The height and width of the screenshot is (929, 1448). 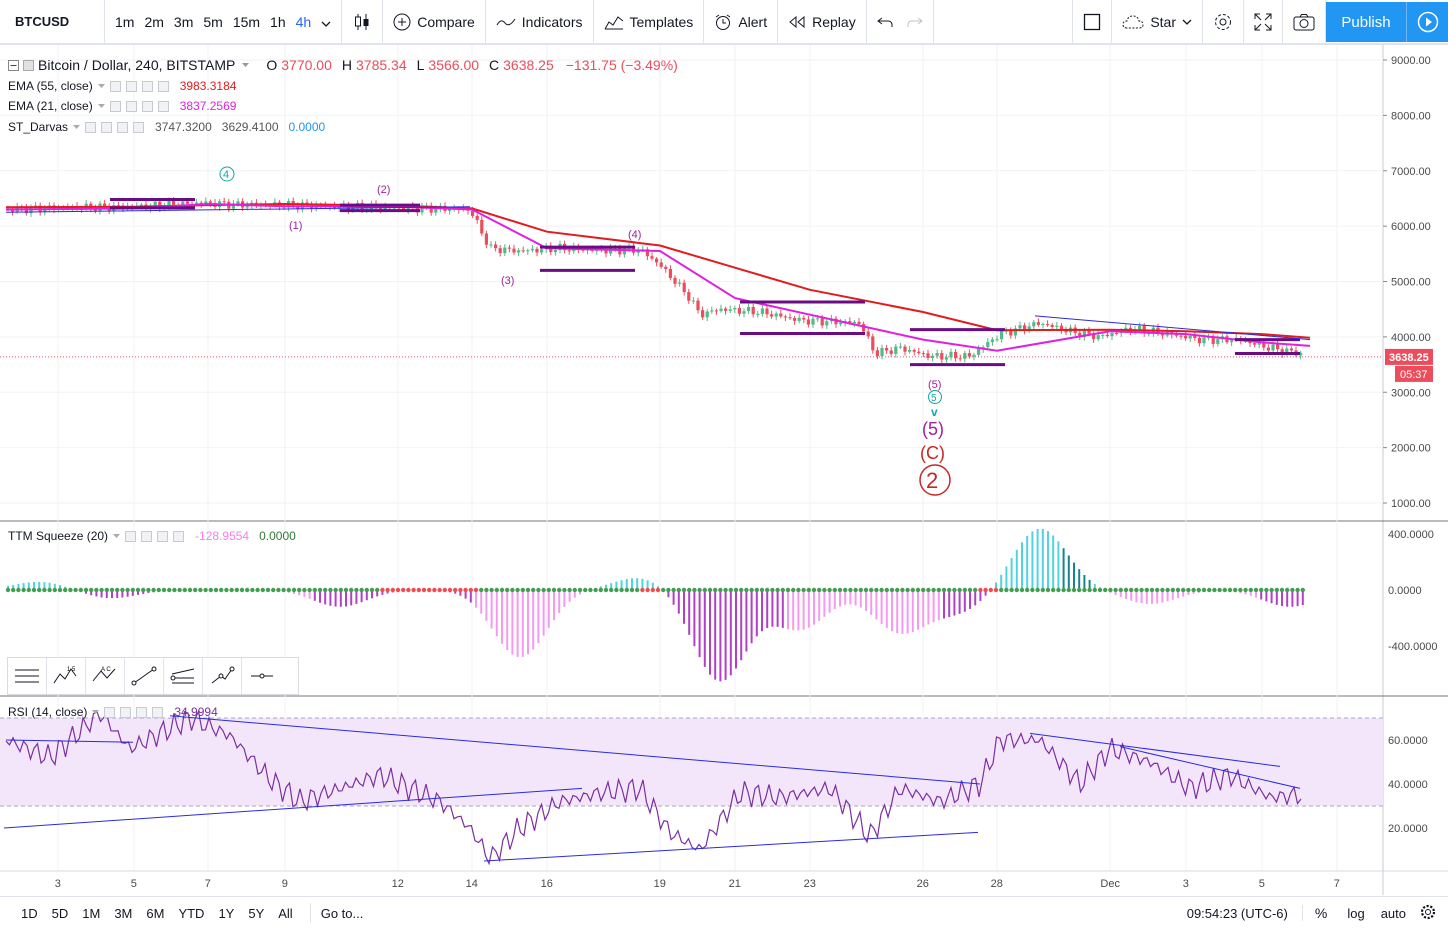 What do you see at coordinates (1320, 913) in the screenshot?
I see `percent-toggle: %` at bounding box center [1320, 913].